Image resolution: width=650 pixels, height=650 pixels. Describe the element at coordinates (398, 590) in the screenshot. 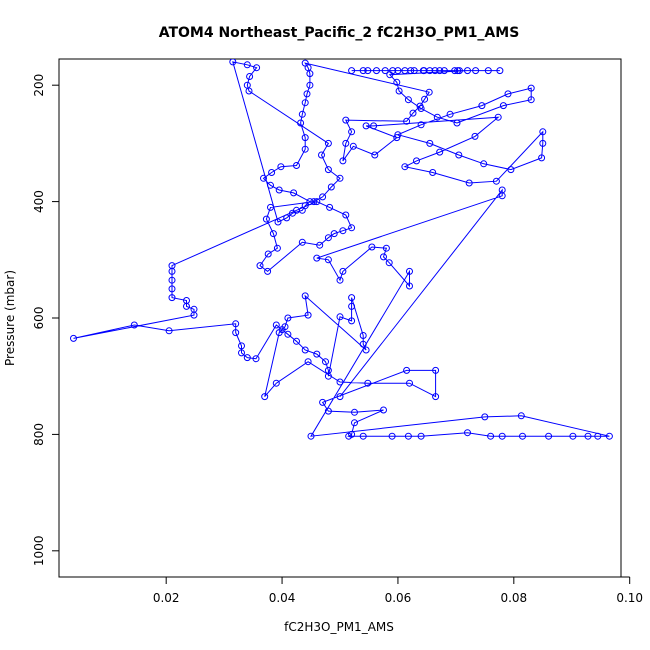

I see `x-axis: 0.02 0.04 0.06 0.08 0.10` at that location.